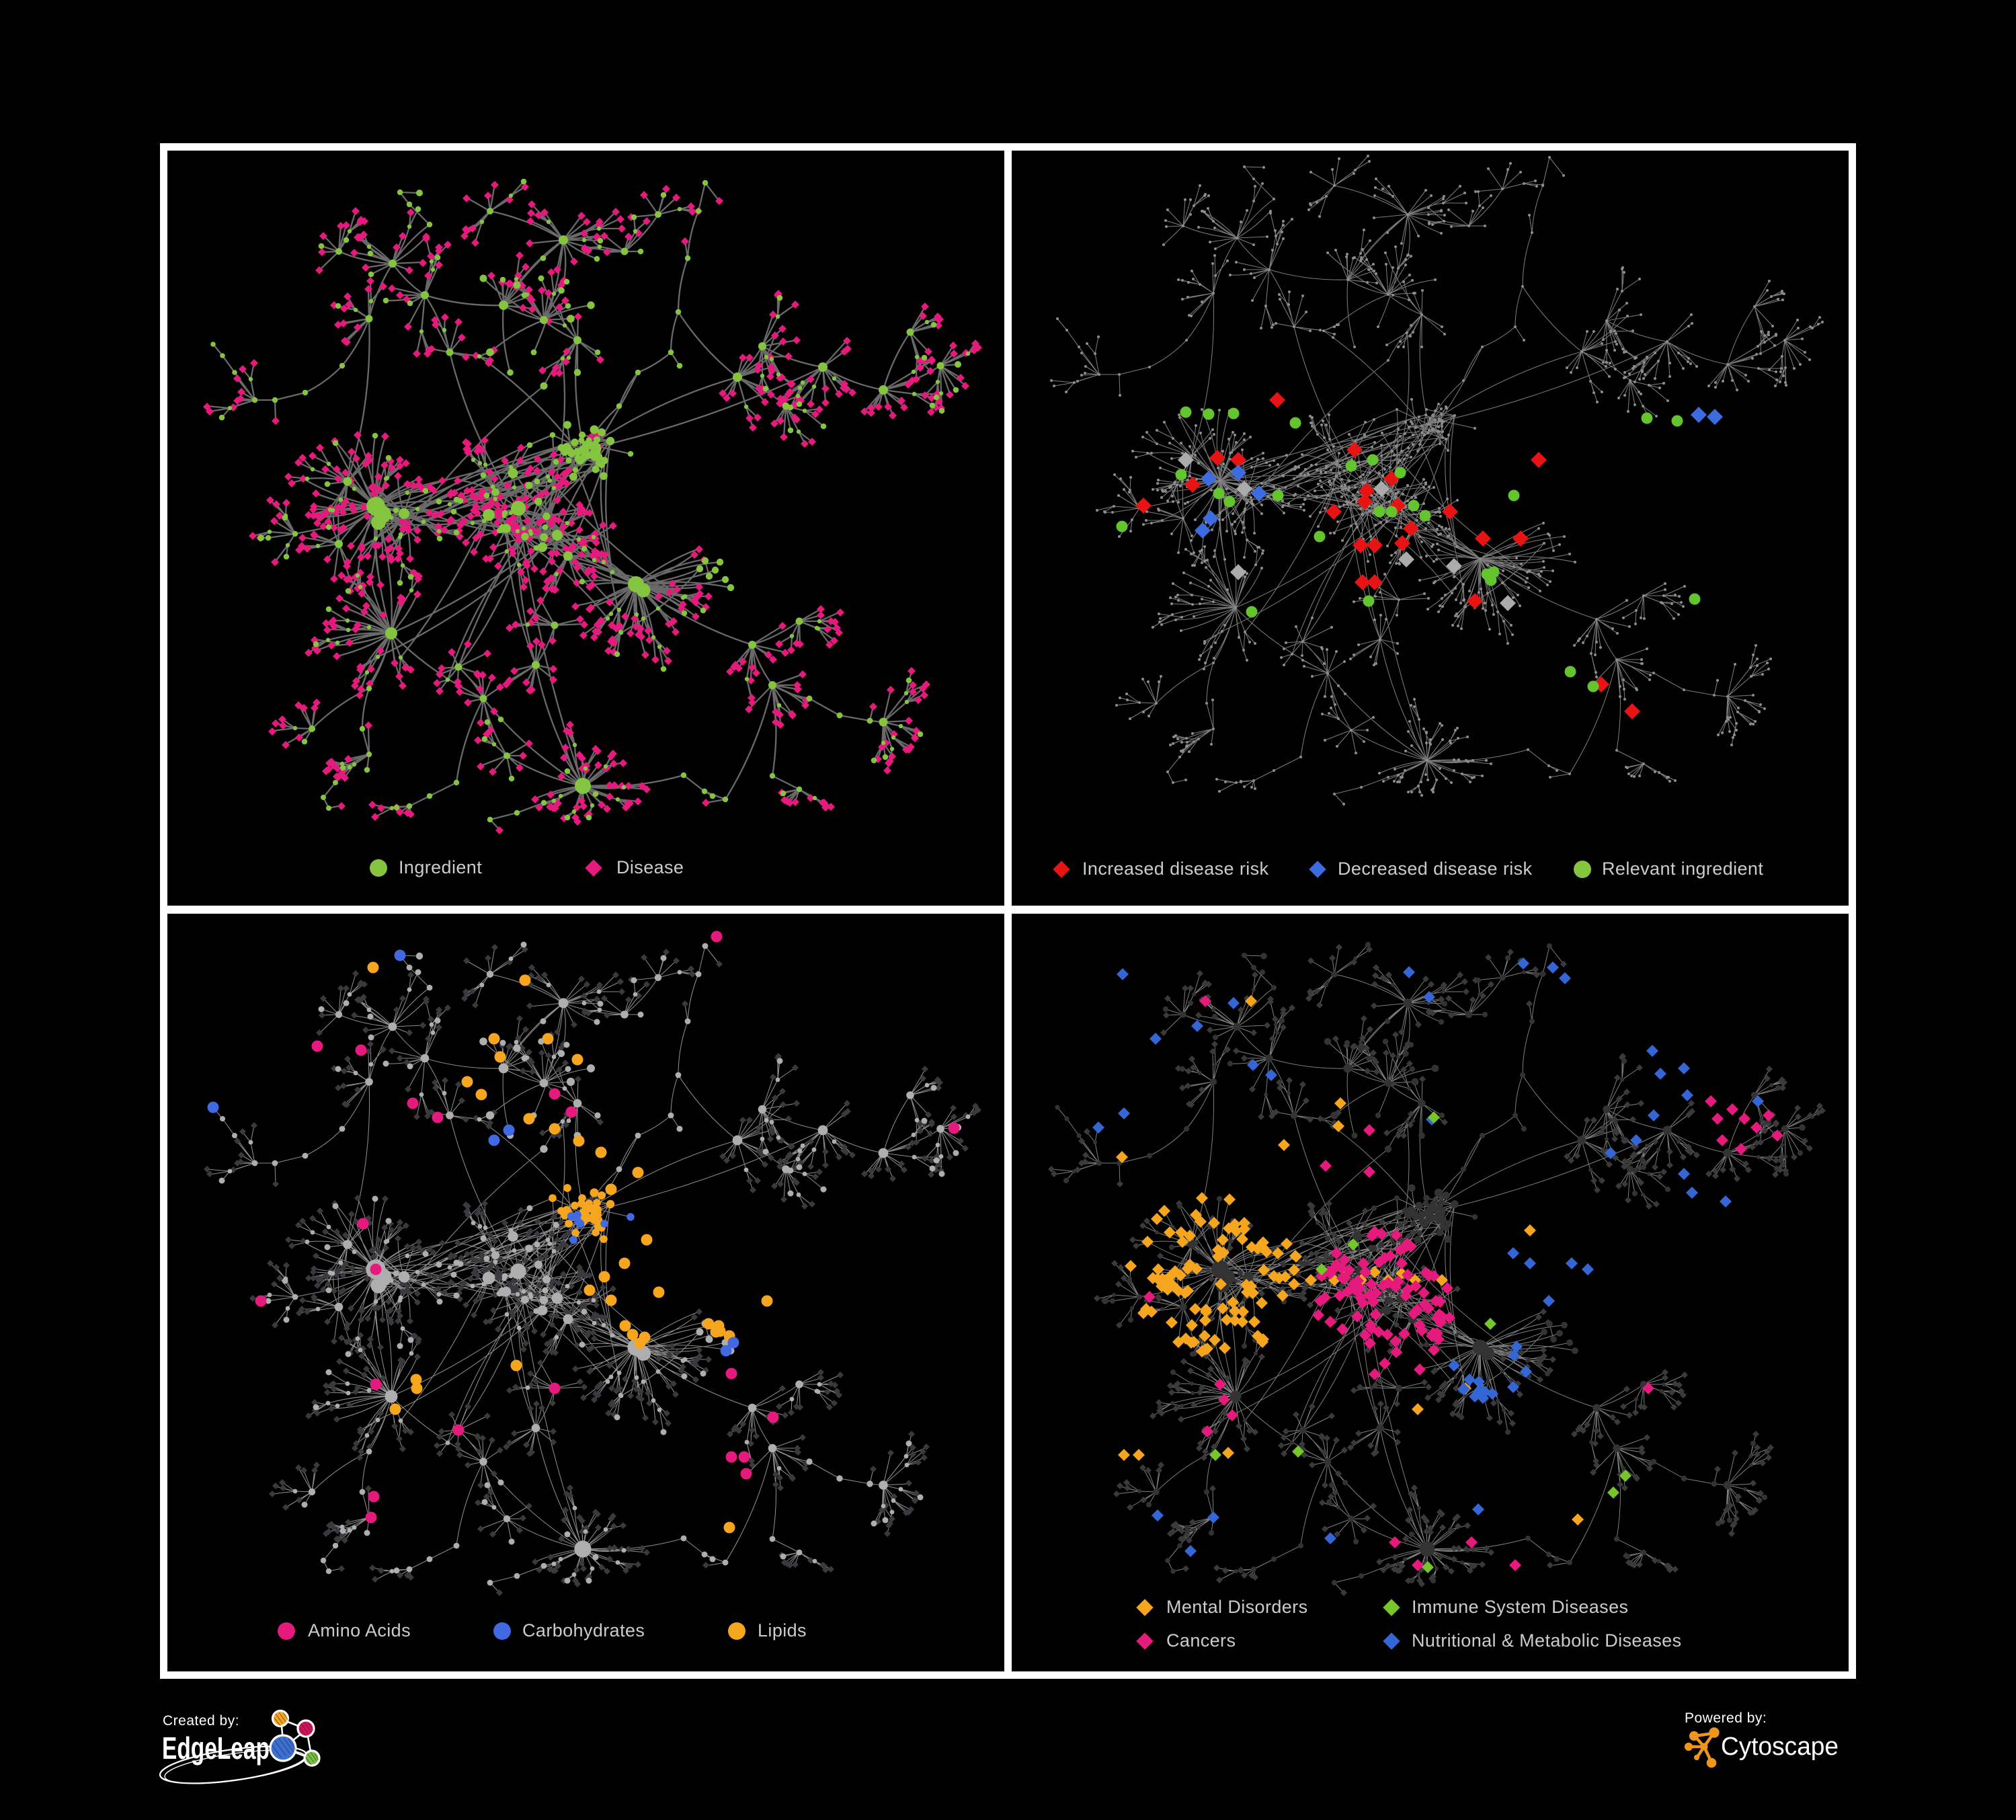  I want to click on svg-text: Powered by:, so click(1726, 1718).